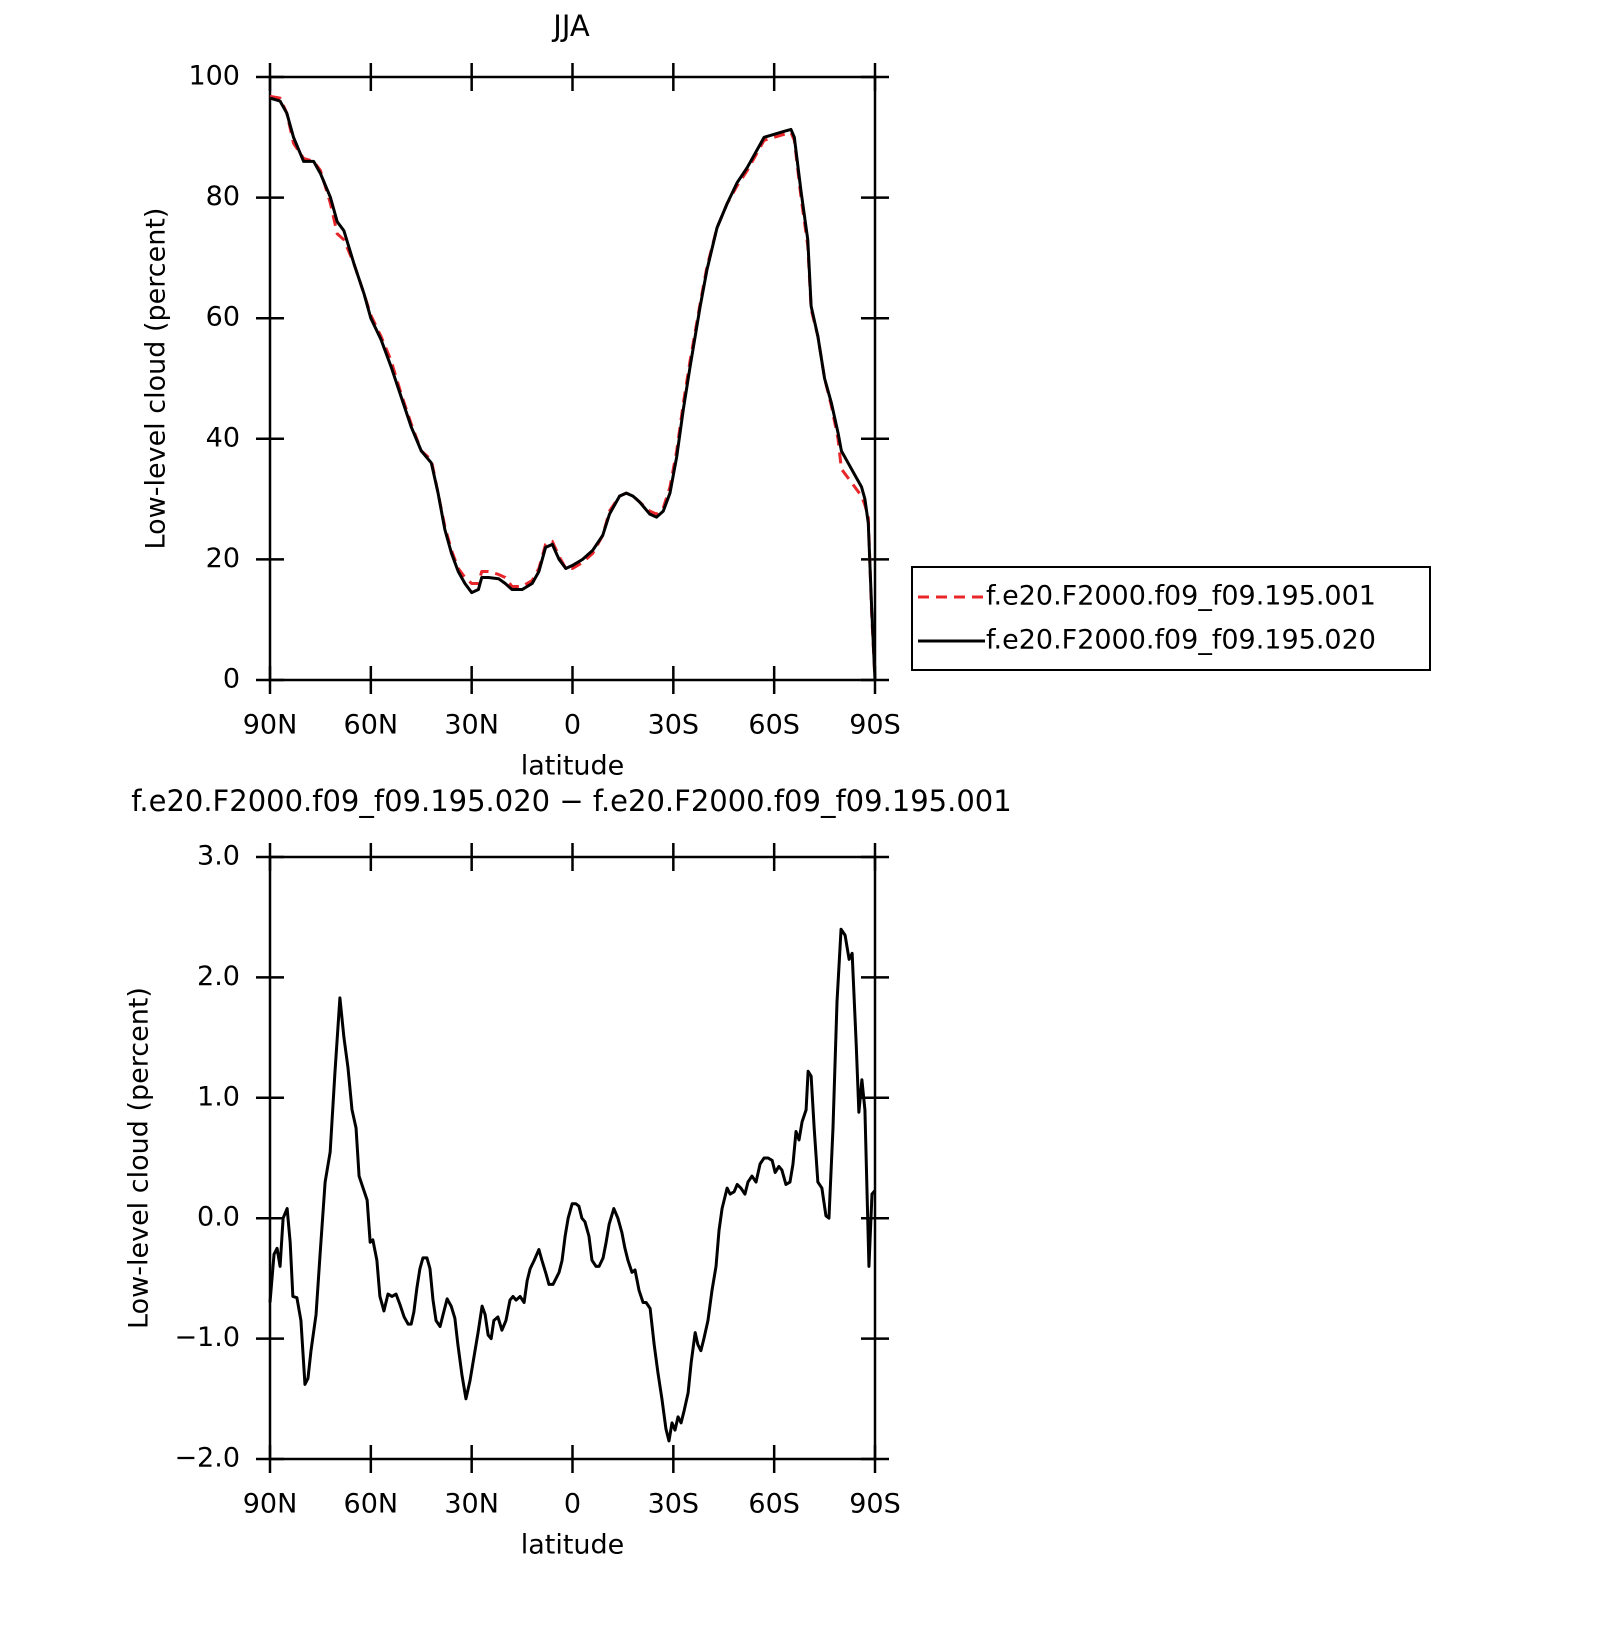  I want to click on y-tick-label: 3.0, so click(218, 856).